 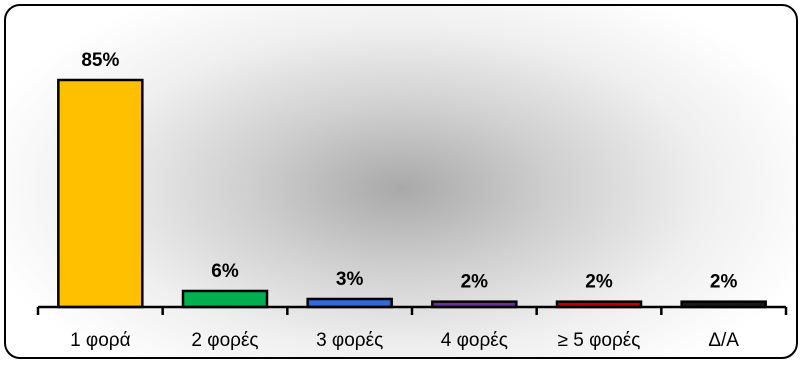 I want to click on x-tick-label: Δ/Α, so click(x=723, y=340).